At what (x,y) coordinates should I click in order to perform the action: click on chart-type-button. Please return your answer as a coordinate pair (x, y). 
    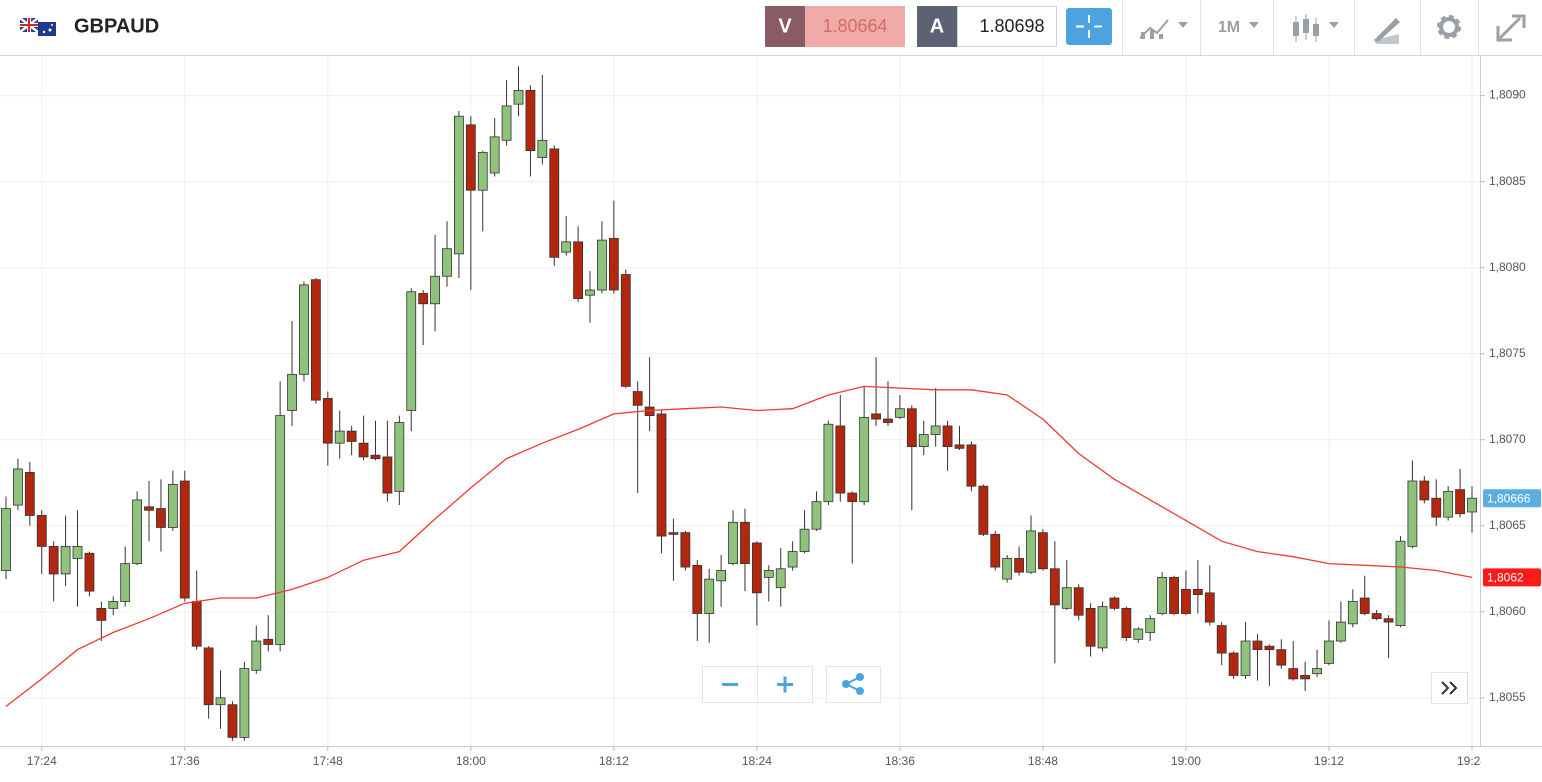
    Looking at the image, I should click on (1316, 28).